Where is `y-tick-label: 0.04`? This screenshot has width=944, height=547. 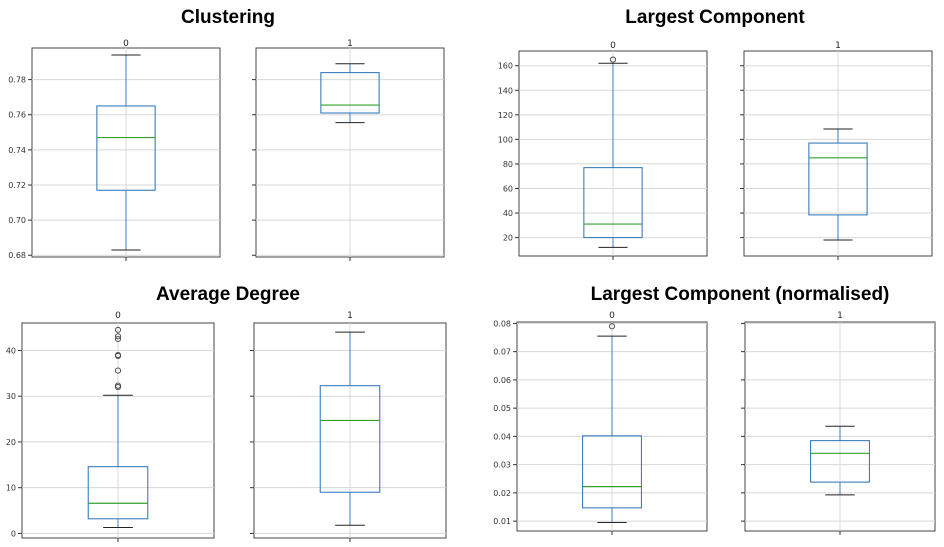
y-tick-label: 0.04 is located at coordinates (502, 436).